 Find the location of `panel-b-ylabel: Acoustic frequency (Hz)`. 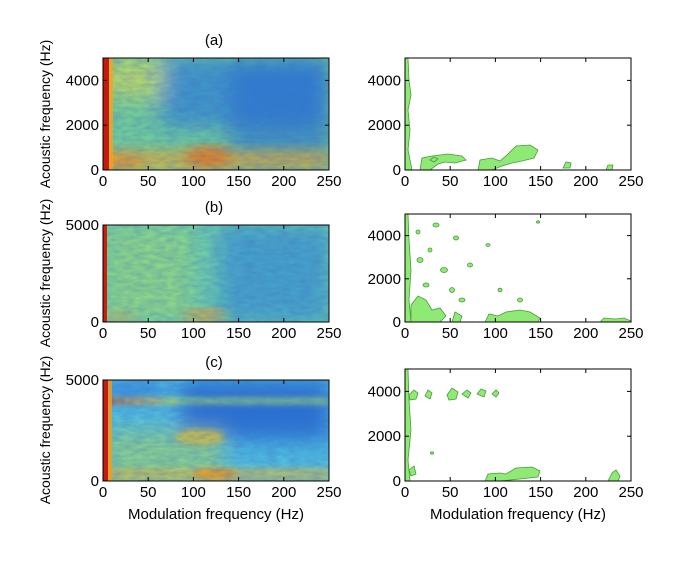

panel-b-ylabel: Acoustic frequency (Hz) is located at coordinates (45, 273).